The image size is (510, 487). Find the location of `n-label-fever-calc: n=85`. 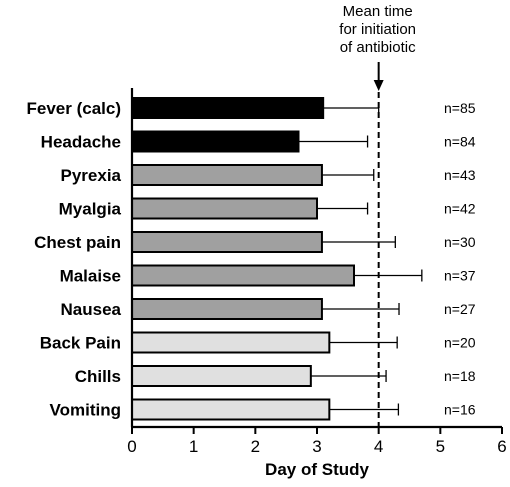

n-label-fever-calc: n=85 is located at coordinates (460, 108).